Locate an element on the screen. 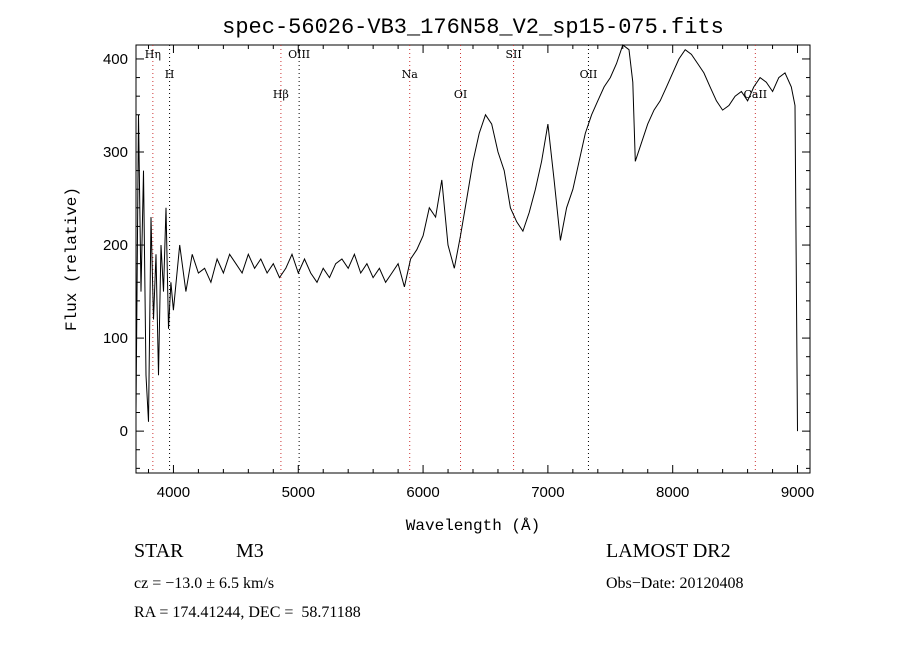  y-tick-label: 0 is located at coordinates (124, 431).